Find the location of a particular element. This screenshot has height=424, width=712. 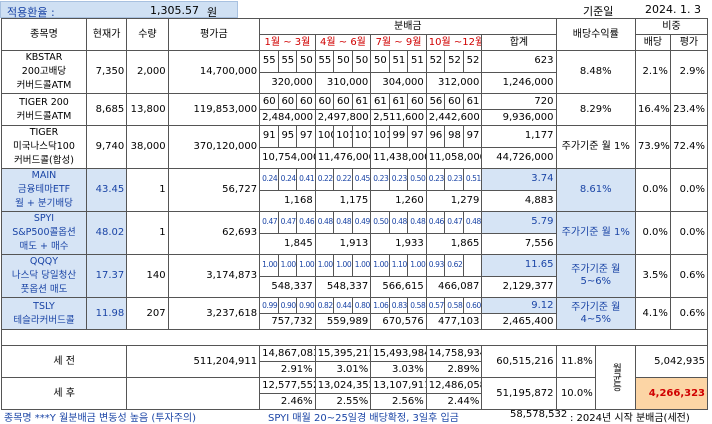

monthly-dist: 0.57 is located at coordinates (435, 305).